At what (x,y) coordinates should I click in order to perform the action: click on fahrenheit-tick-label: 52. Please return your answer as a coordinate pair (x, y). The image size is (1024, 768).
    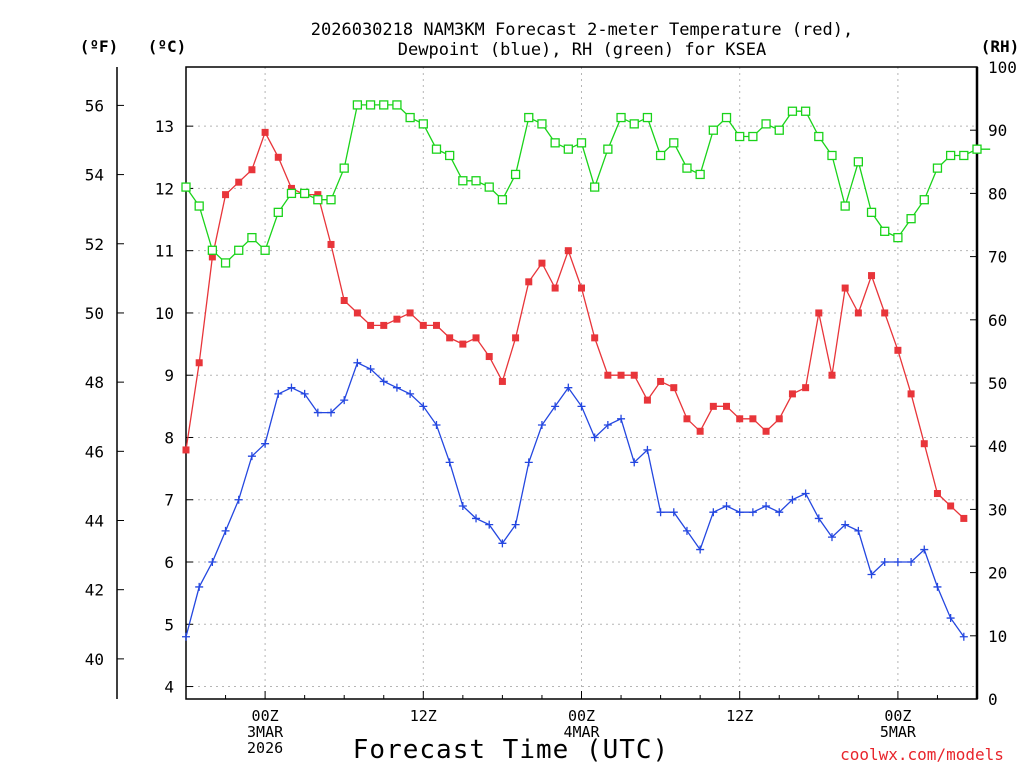
    Looking at the image, I should click on (94, 244).